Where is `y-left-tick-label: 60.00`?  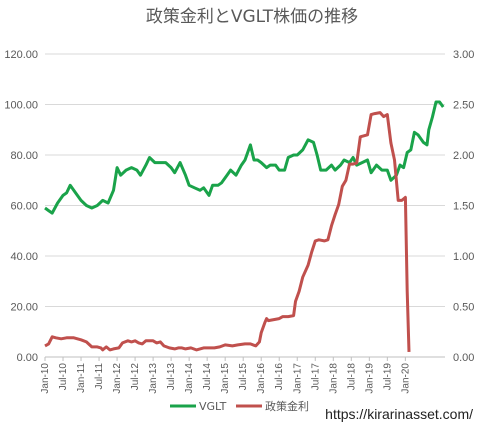 y-left-tick-label: 60.00 is located at coordinates (24, 207).